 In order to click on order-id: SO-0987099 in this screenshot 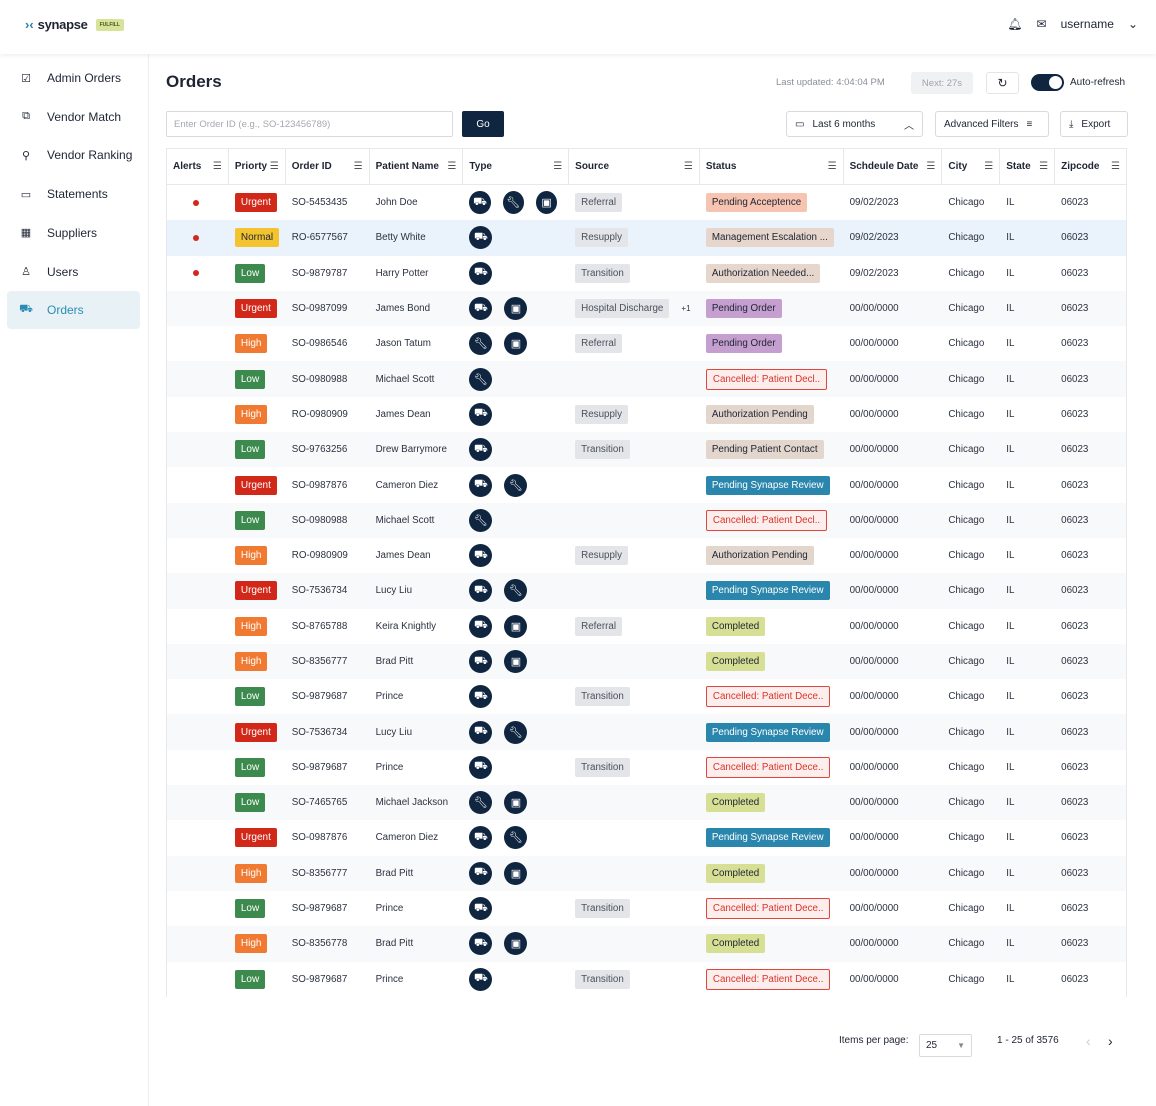, I will do `click(319, 309)`.